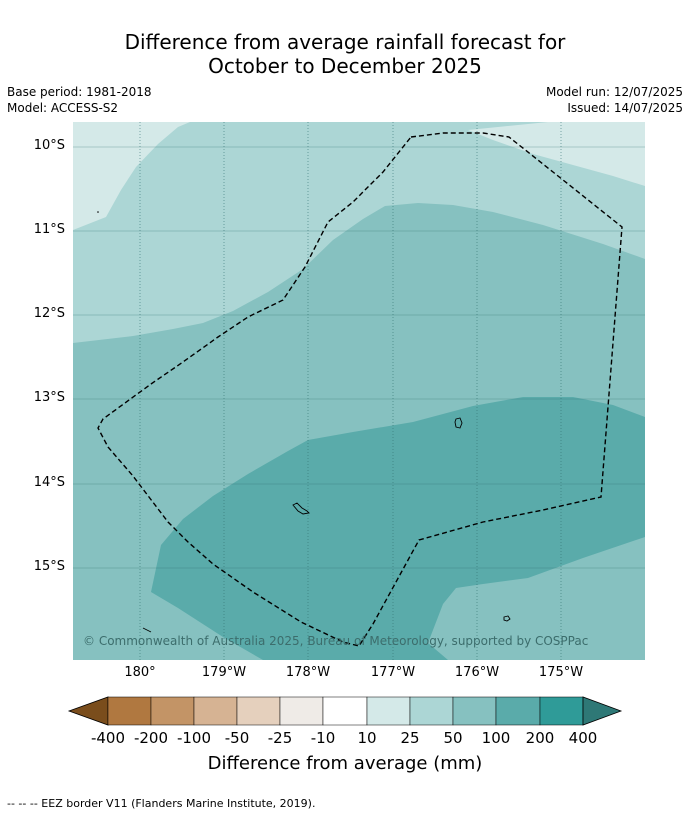  What do you see at coordinates (301, 508) in the screenshot?
I see `island-wallis` at bounding box center [301, 508].